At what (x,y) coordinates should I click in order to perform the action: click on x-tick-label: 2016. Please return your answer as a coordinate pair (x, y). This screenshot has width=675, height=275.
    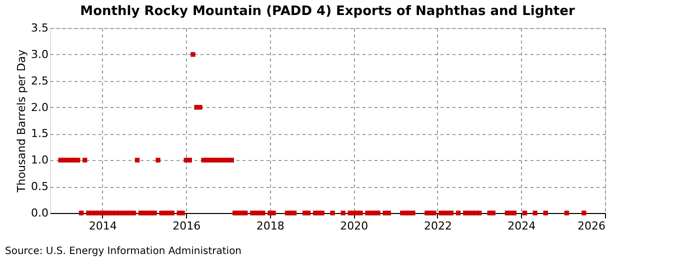
    Looking at the image, I should click on (186, 226).